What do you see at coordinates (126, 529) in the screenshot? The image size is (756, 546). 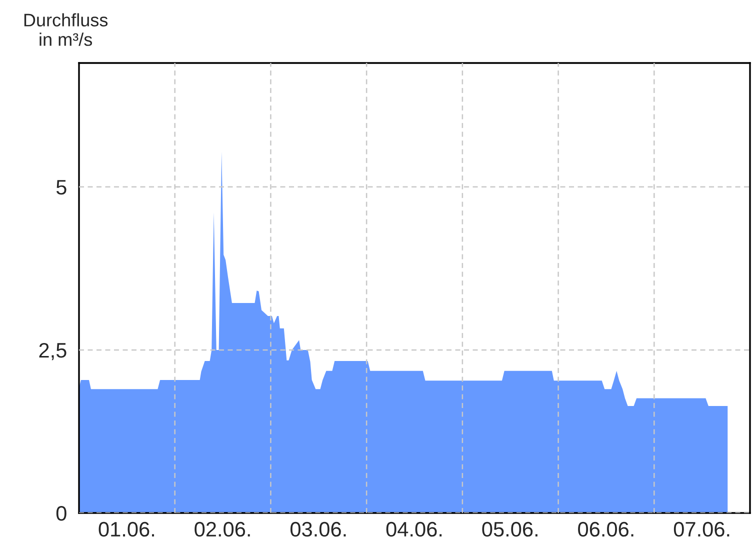 I see `x-tick-label: 01.06.` at bounding box center [126, 529].